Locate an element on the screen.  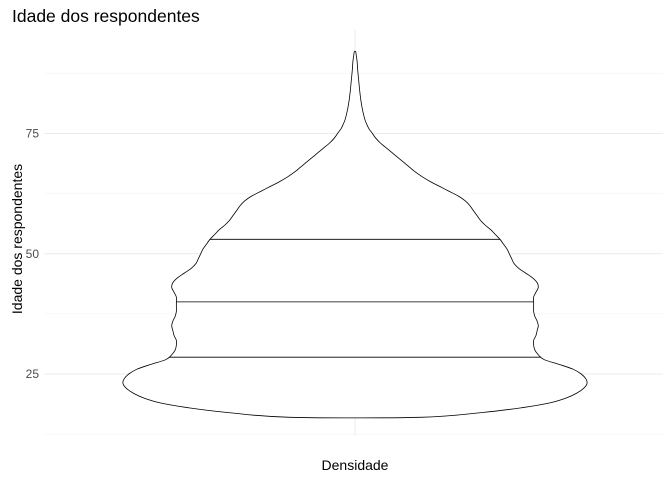
y-axis-title: Idade dos respondentes is located at coordinates (17, 239).